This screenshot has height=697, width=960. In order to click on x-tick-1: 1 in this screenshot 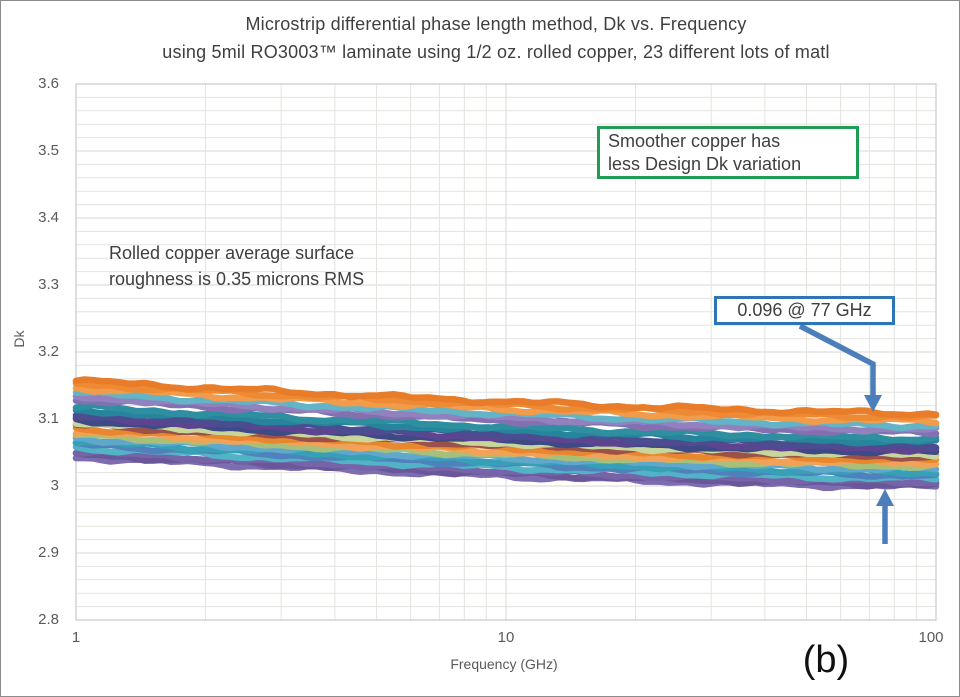, I will do `click(76, 637)`.